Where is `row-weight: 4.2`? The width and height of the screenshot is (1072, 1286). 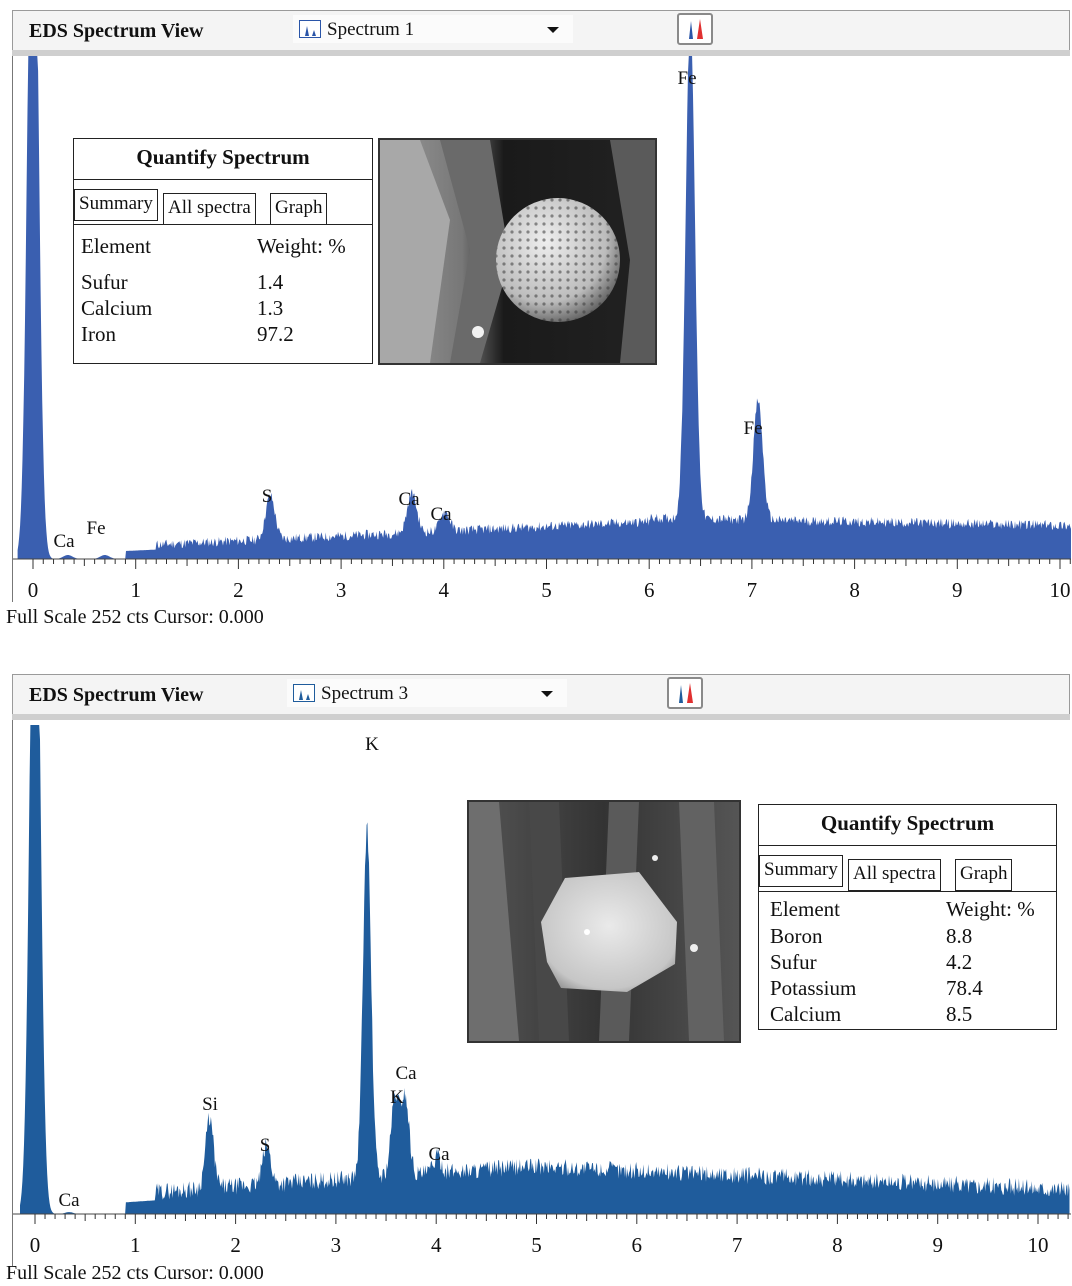 row-weight: 4.2 is located at coordinates (959, 962).